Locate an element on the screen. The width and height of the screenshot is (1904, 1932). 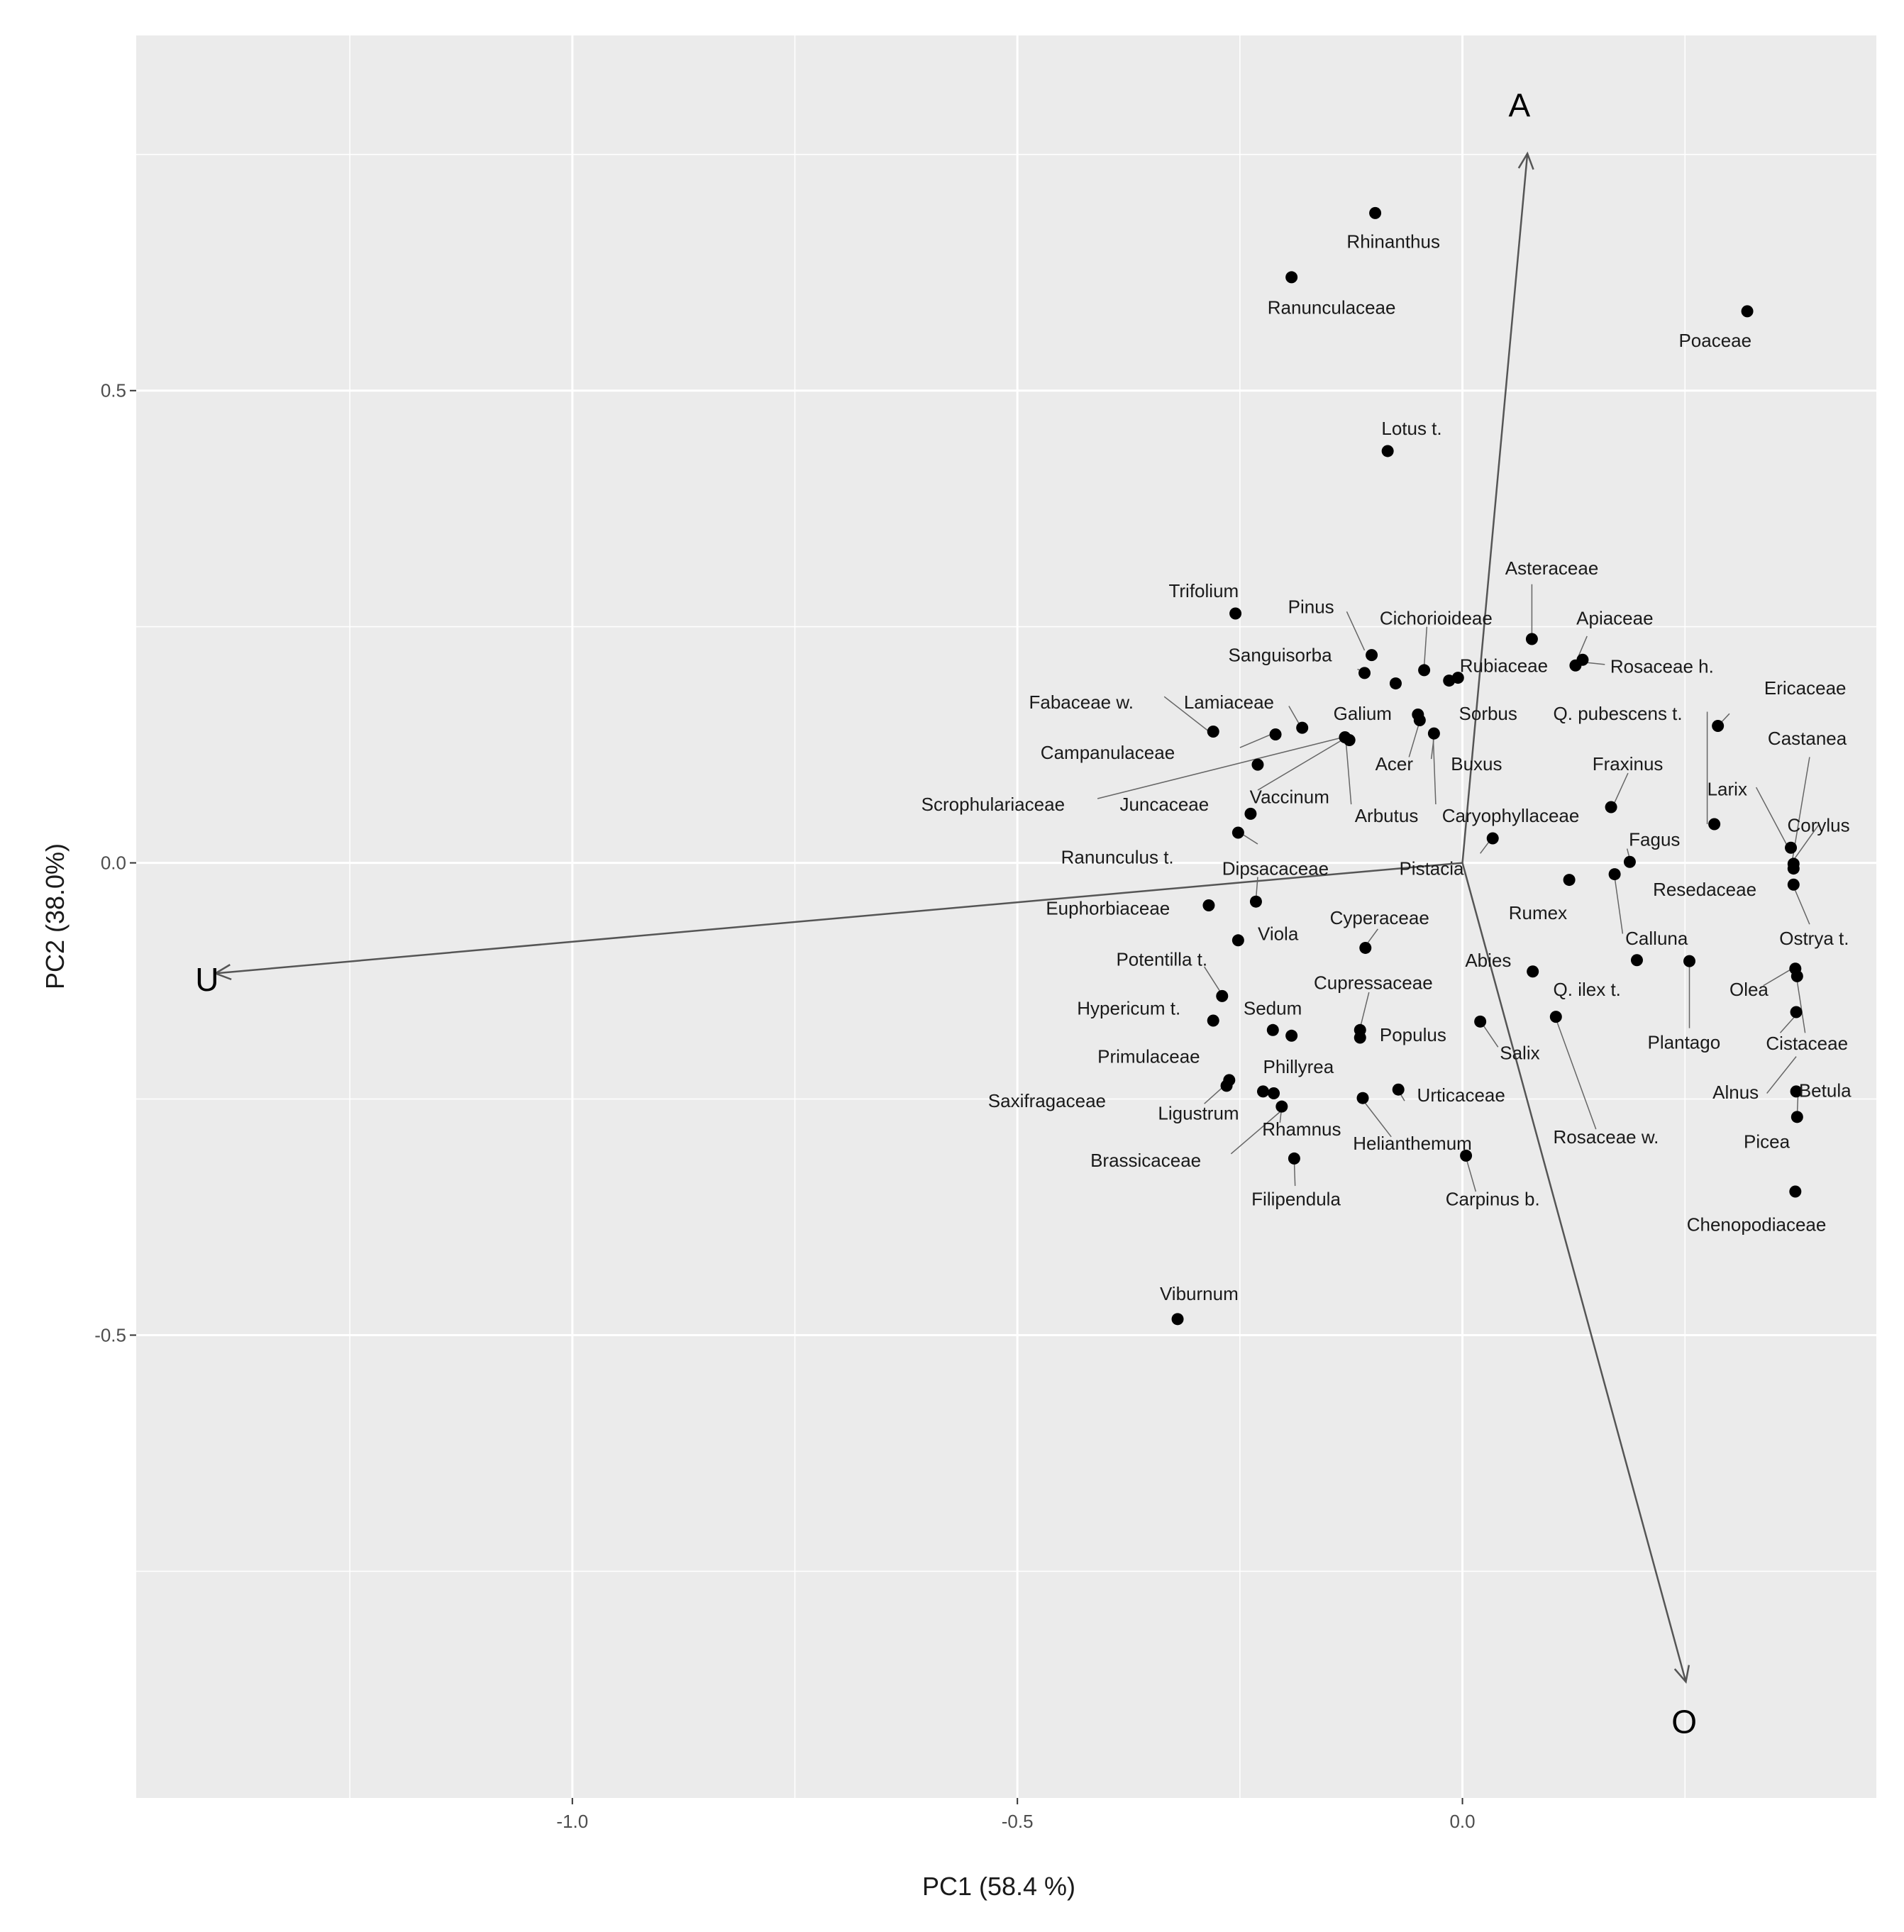
point-abies is located at coordinates (1533, 971).